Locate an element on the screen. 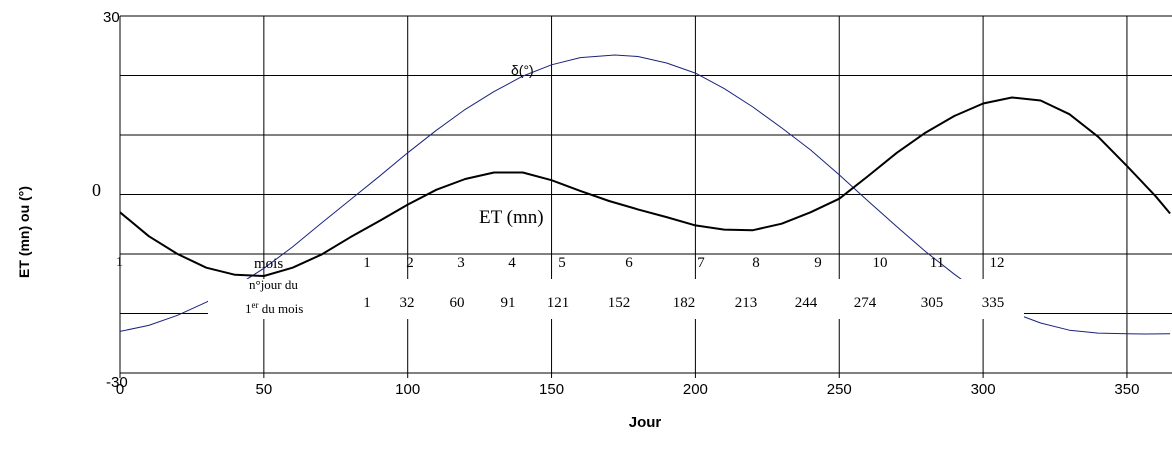 This screenshot has width=1172, height=459. label-sup: er is located at coordinates (255, 305).